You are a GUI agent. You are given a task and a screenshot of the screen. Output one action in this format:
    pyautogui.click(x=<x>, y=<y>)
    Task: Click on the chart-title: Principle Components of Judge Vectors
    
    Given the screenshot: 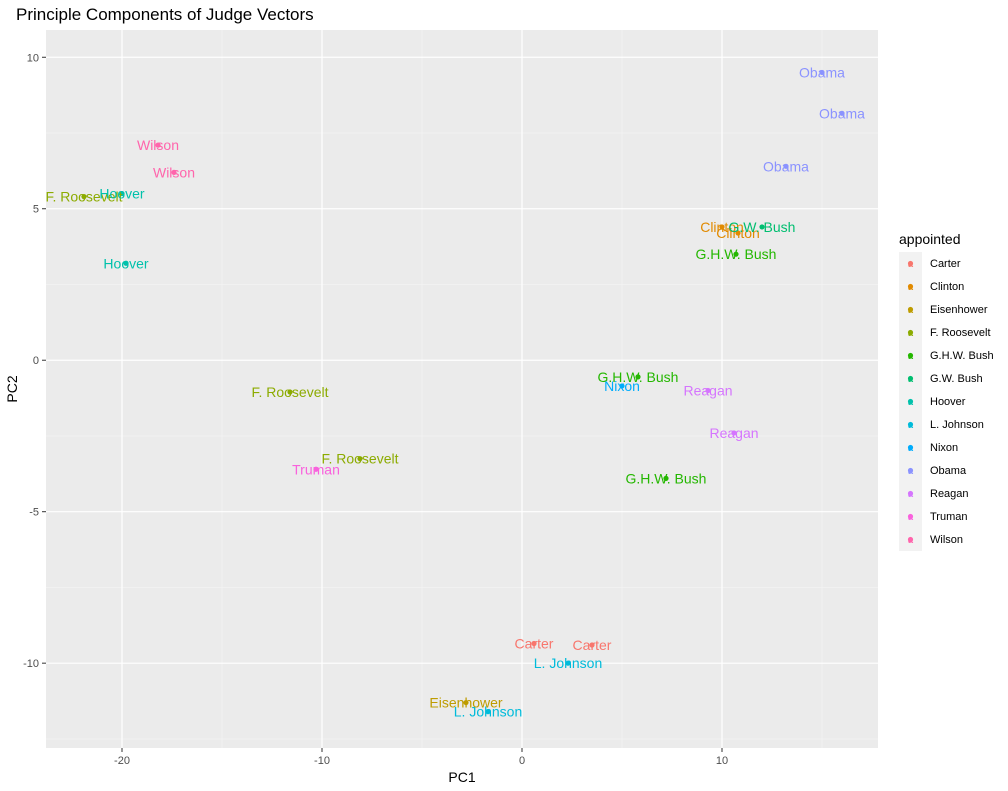 What is the action you would take?
    pyautogui.click(x=165, y=14)
    